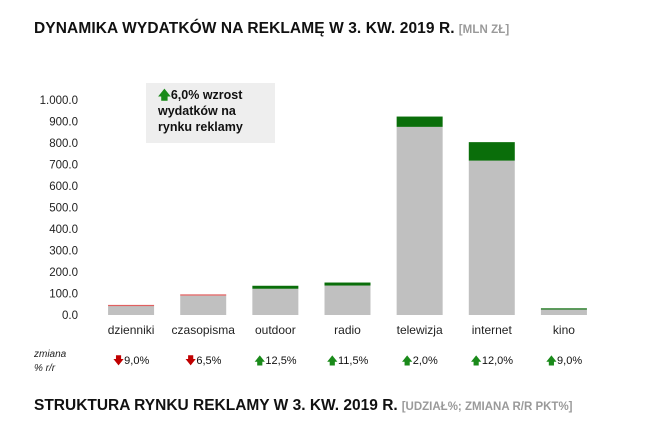  I want to click on x-tick-label: kino, so click(564, 330).